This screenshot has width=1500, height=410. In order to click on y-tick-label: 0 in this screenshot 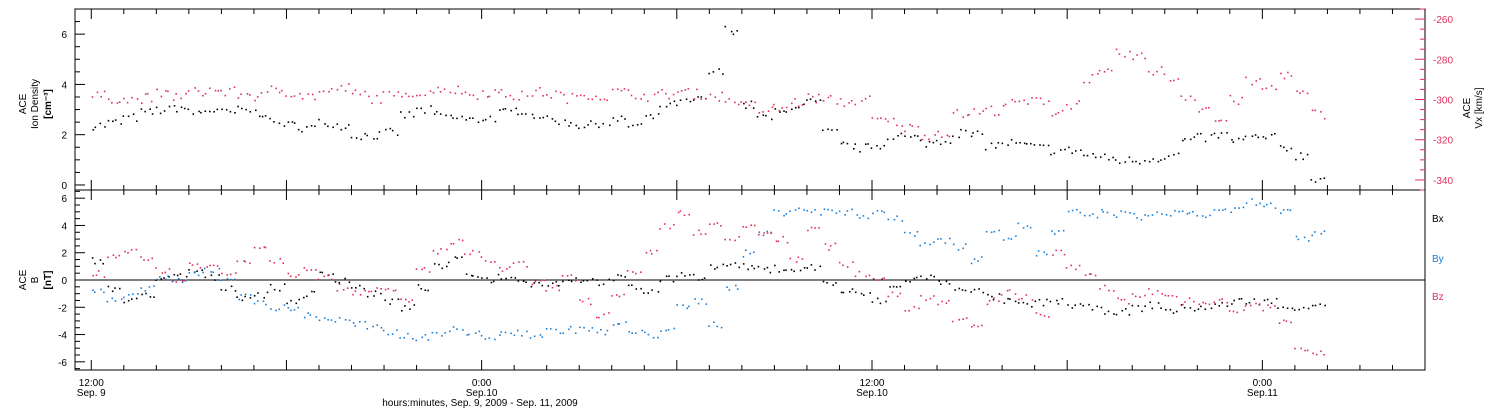, I will do `click(64, 281)`.